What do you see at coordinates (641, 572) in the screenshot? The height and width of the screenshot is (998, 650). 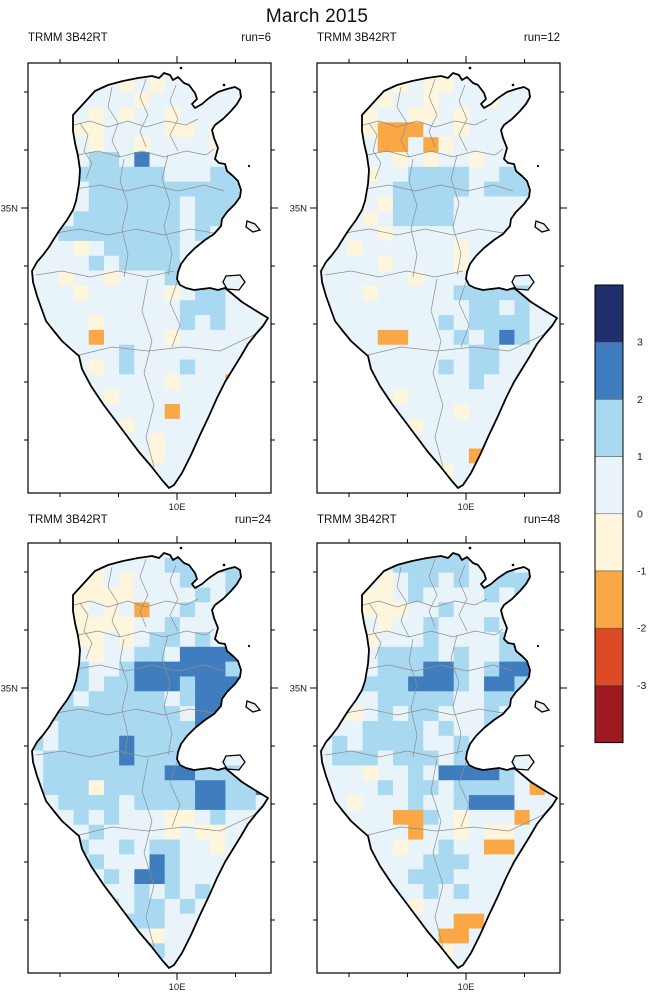 I see `colorbar-tick-label: -1` at bounding box center [641, 572].